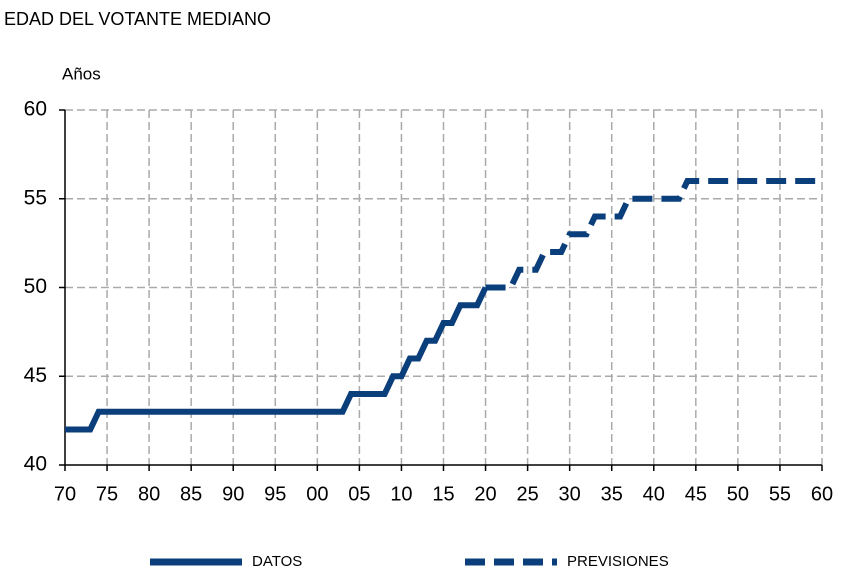  Describe the element at coordinates (35, 197) in the screenshot. I see `y-tick-label: 55` at that location.